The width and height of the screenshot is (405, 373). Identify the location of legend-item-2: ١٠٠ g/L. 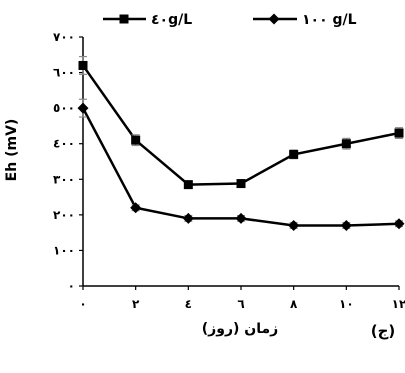
(305, 20).